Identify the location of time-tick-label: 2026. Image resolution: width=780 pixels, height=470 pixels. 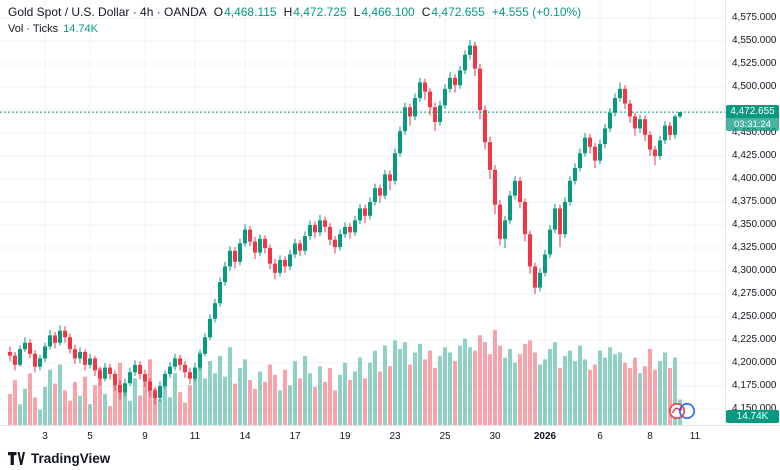
(545, 436).